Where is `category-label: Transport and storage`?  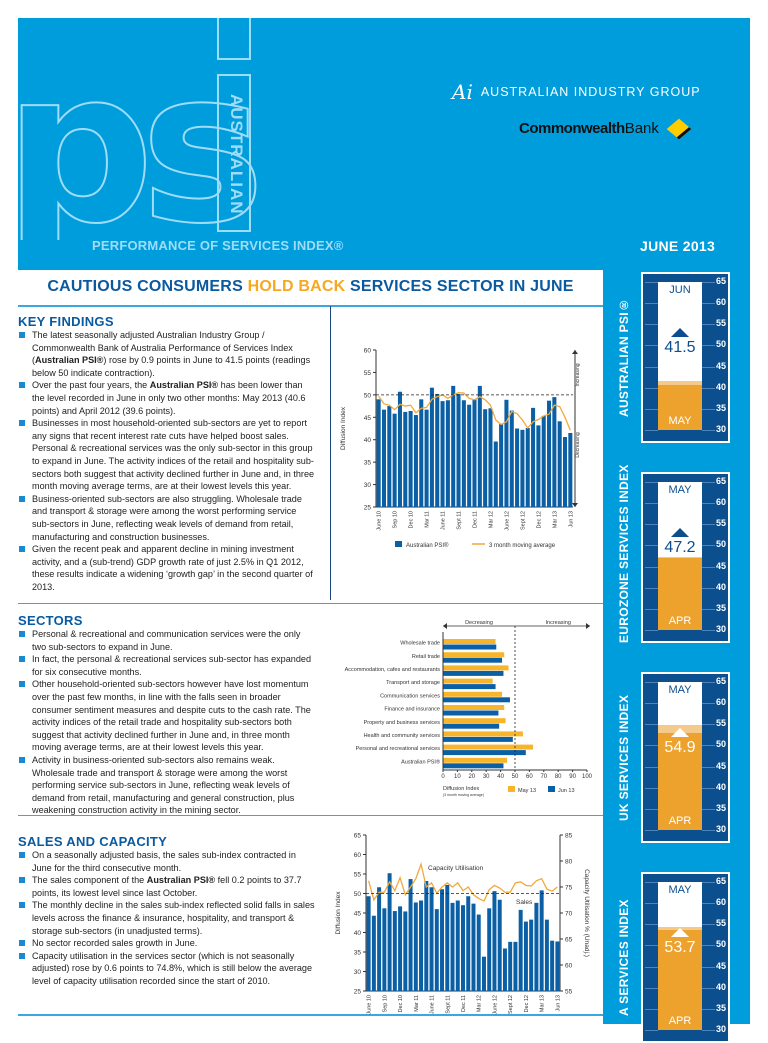 category-label: Transport and storage is located at coordinates (413, 683).